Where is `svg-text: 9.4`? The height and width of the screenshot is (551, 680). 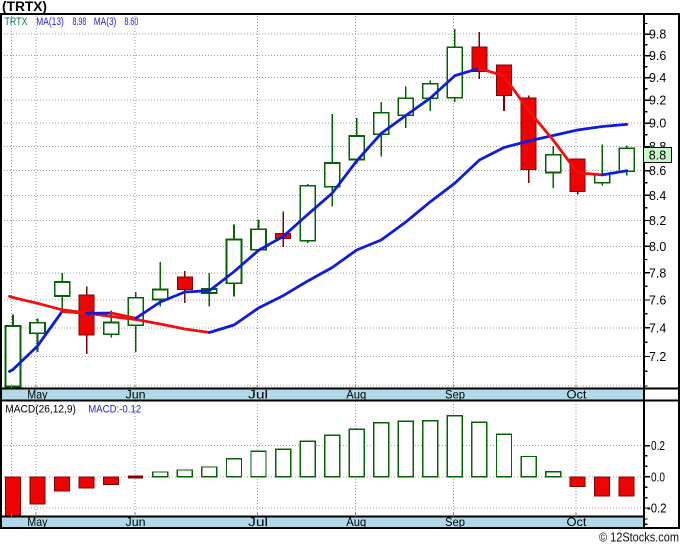 svg-text: 9.4 is located at coordinates (657, 78).